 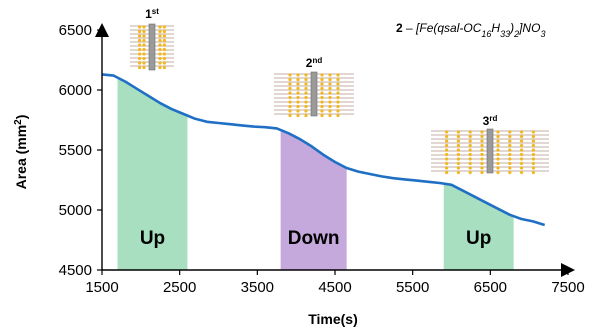 I want to click on y-tick-label: 6000, so click(x=75, y=90).